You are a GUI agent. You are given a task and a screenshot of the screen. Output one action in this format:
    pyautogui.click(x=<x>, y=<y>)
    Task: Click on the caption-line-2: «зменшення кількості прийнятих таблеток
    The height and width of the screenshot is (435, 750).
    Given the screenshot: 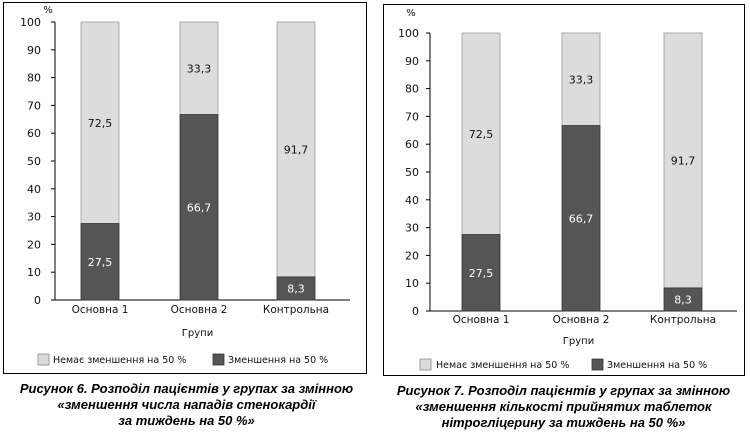 What is the action you would take?
    pyautogui.click(x=563, y=406)
    